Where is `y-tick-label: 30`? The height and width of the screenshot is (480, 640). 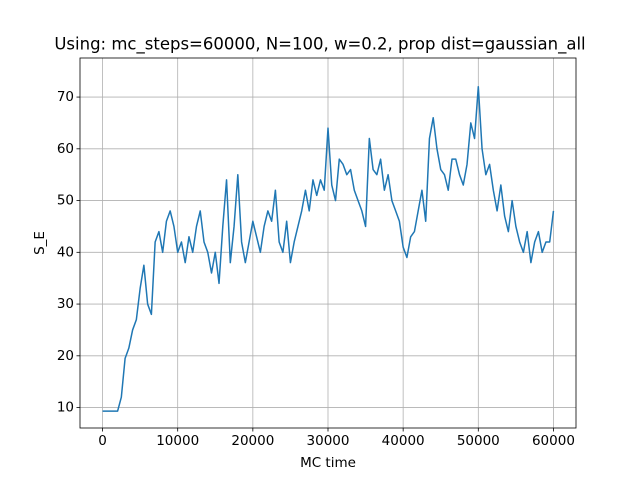
y-tick-label: 30 is located at coordinates (65, 304).